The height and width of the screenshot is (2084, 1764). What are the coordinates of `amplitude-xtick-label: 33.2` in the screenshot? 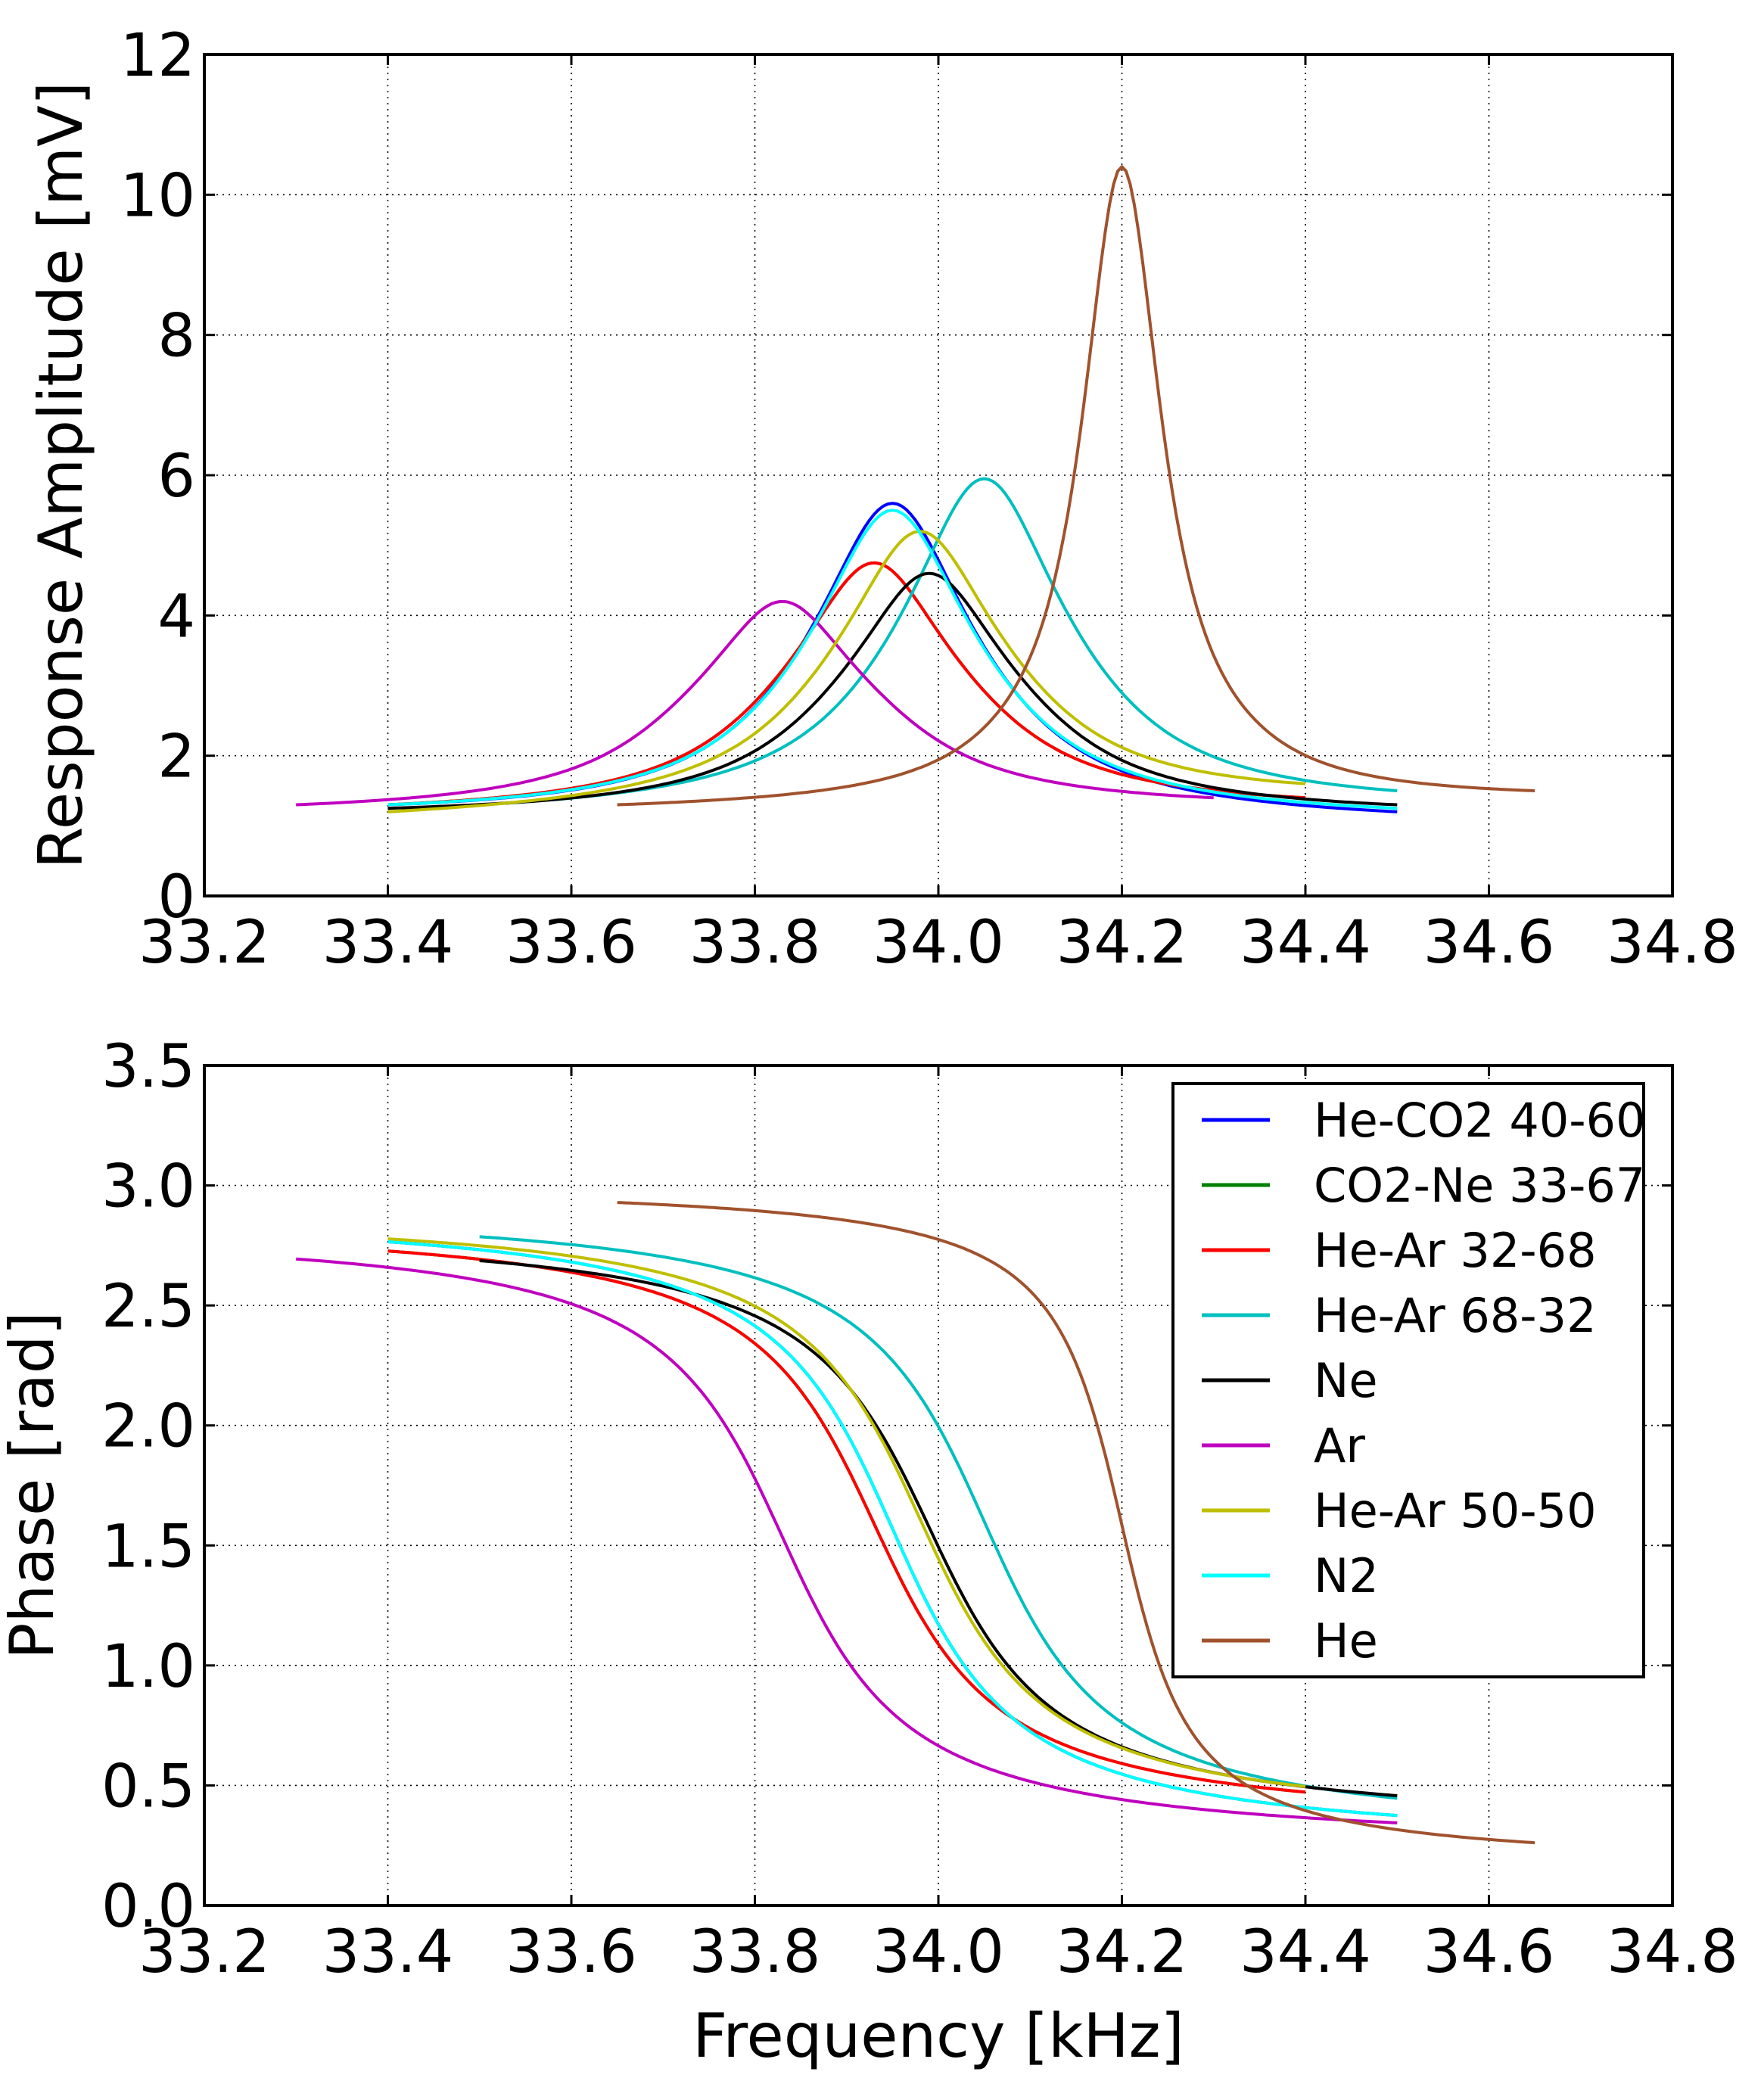 It's located at (204, 943).